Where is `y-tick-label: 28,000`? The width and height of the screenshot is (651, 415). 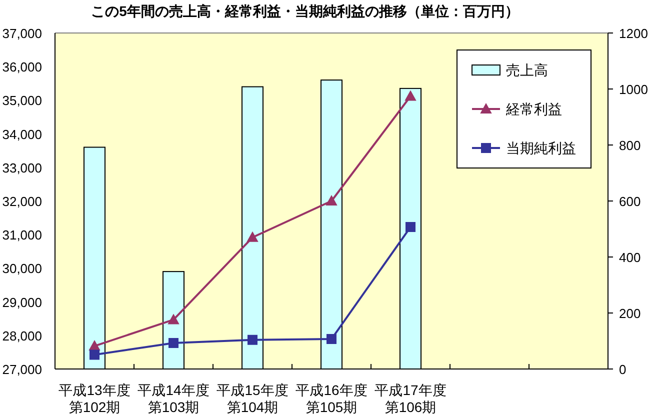
y-tick-label: 28,000 is located at coordinates (22, 336).